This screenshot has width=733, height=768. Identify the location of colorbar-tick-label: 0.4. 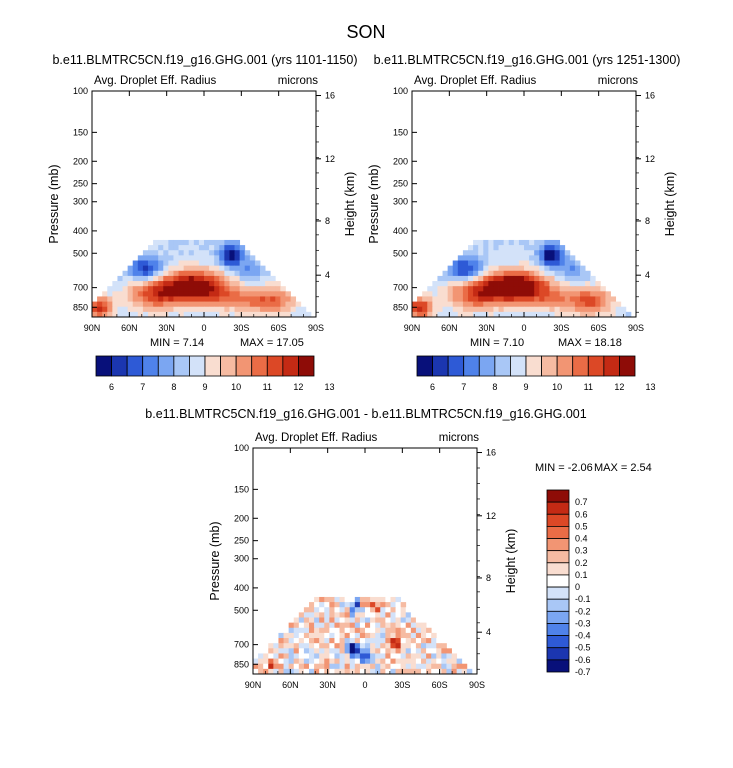
(581, 539).